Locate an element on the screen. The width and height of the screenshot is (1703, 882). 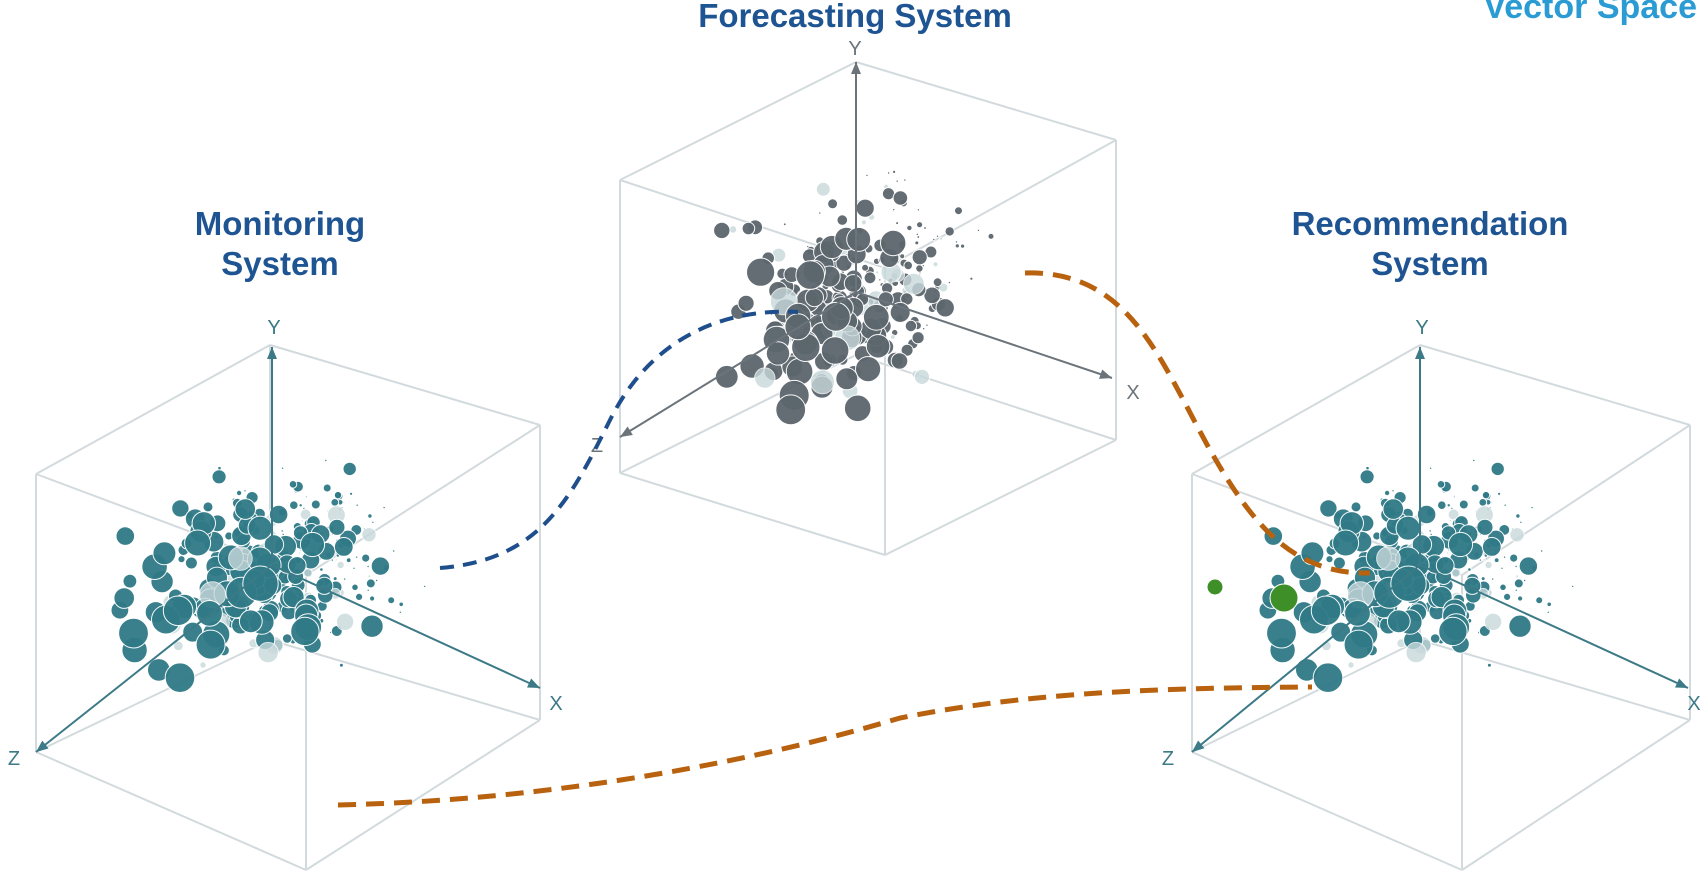
y-axis-label: Y is located at coordinates (273, 328).